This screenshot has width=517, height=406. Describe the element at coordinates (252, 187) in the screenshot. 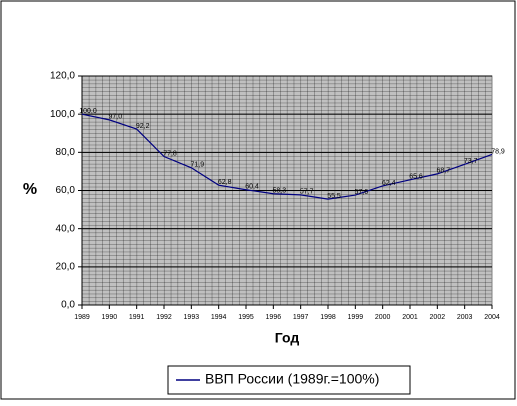

I see `value-label: 60,4` at that location.